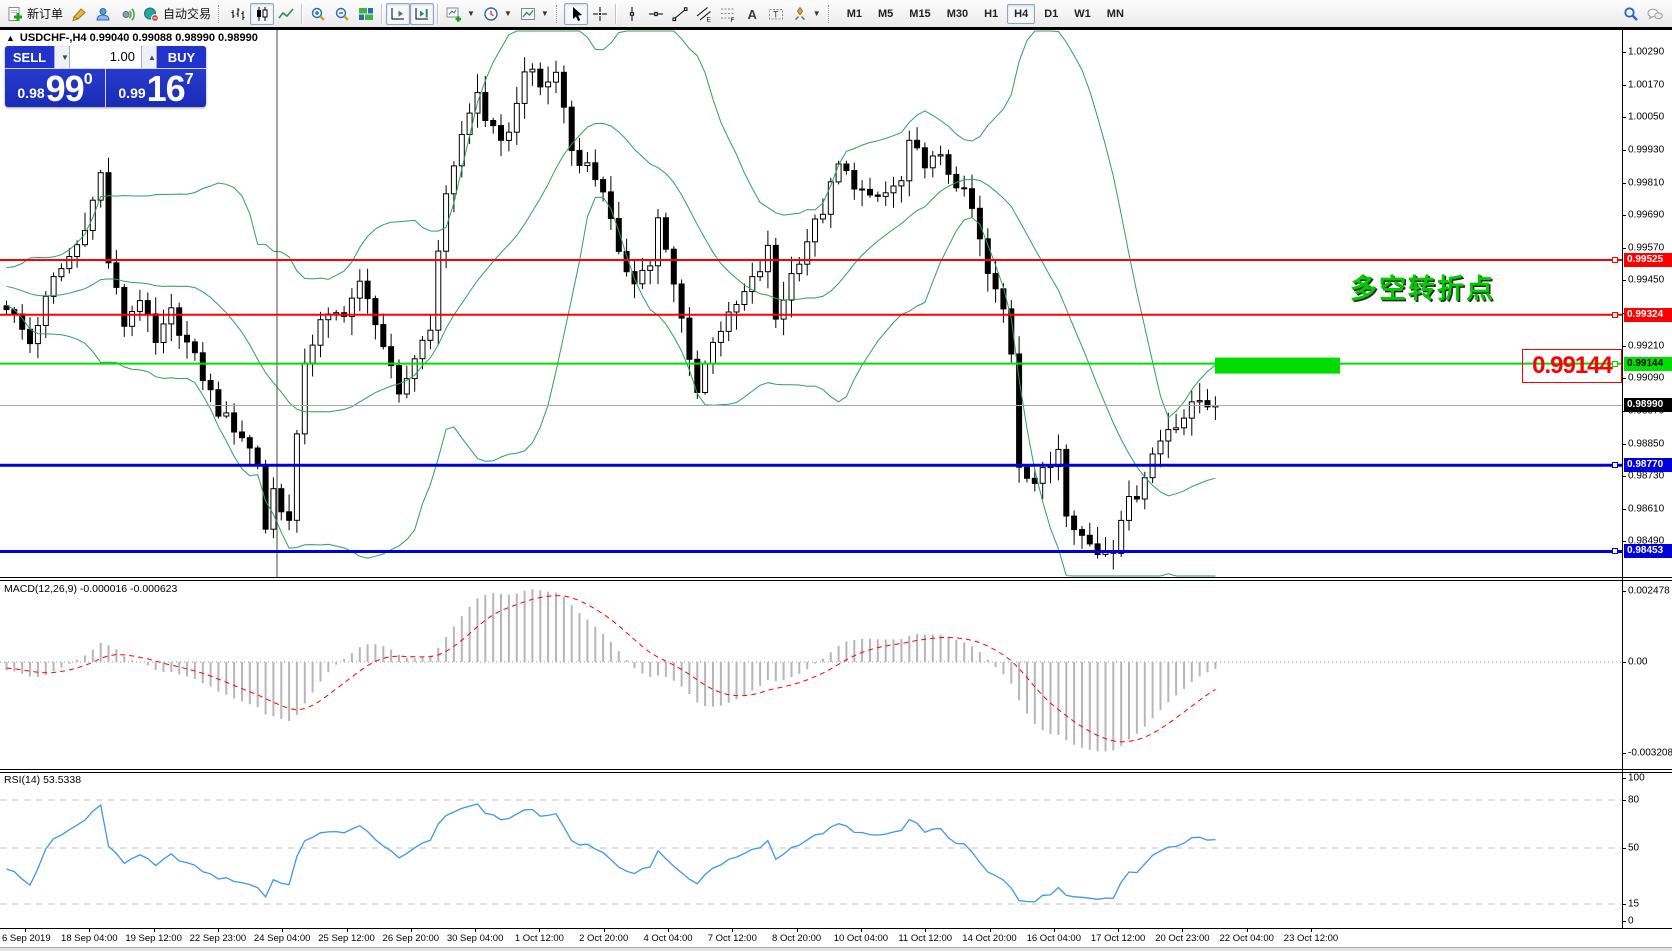 The image size is (1672, 951). I want to click on autotrading-button: 自动交易, so click(177, 14).